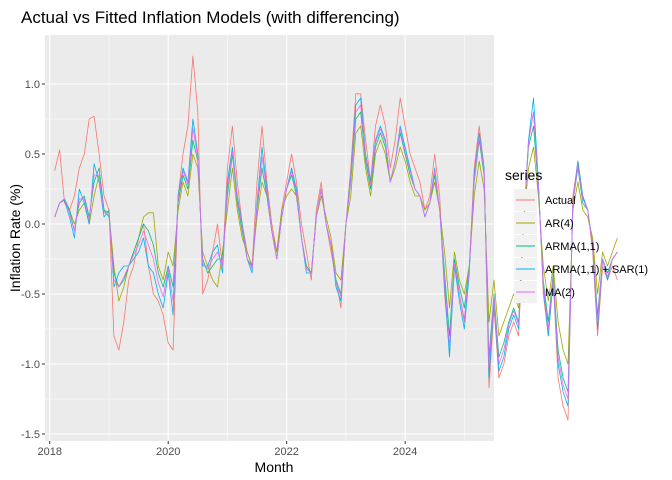 The width and height of the screenshot is (672, 480). What do you see at coordinates (32, 225) in the screenshot?
I see `y-tick-label: 0.0` at bounding box center [32, 225].